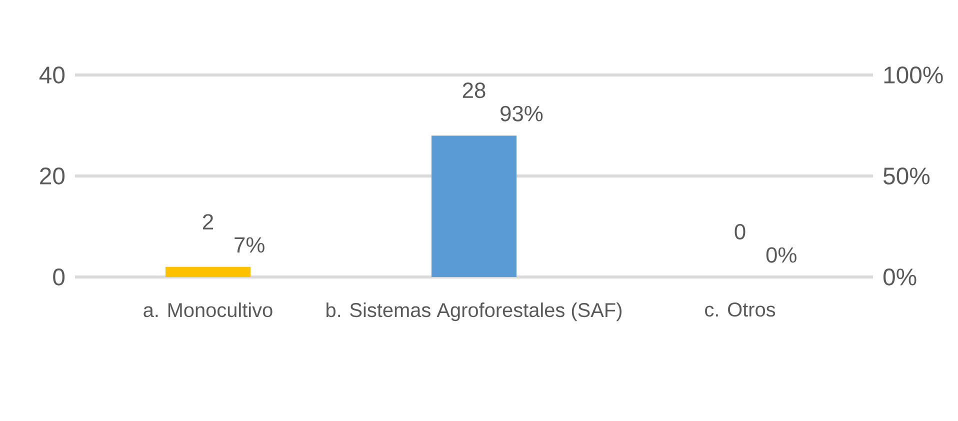 The width and height of the screenshot is (958, 421). Describe the element at coordinates (913, 75) in the screenshot. I see `y2-tick-label: 100%` at that location.